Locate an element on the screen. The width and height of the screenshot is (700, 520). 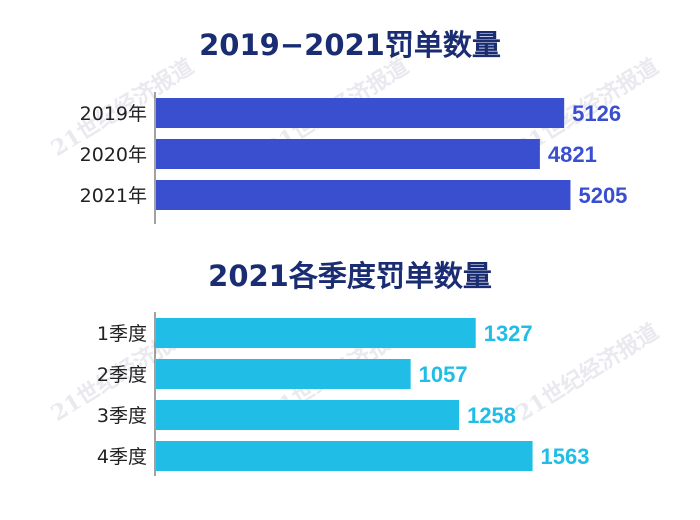
data-label: 1057 is located at coordinates (443, 374).